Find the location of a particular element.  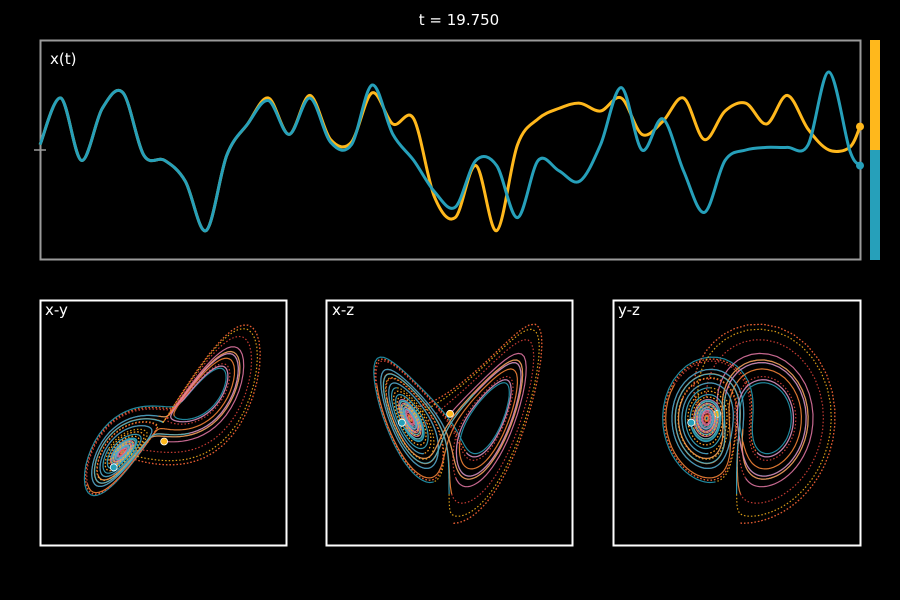

series-a-endpoint is located at coordinates (860, 126).